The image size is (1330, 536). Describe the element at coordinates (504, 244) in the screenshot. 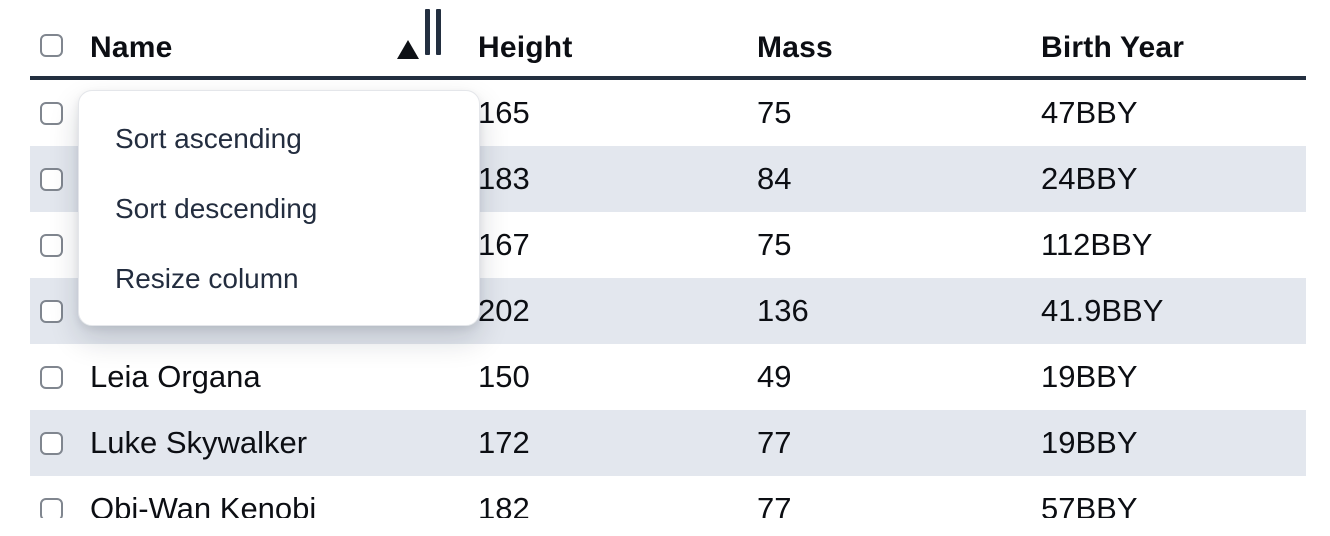

I see `height-cell: 167` at that location.